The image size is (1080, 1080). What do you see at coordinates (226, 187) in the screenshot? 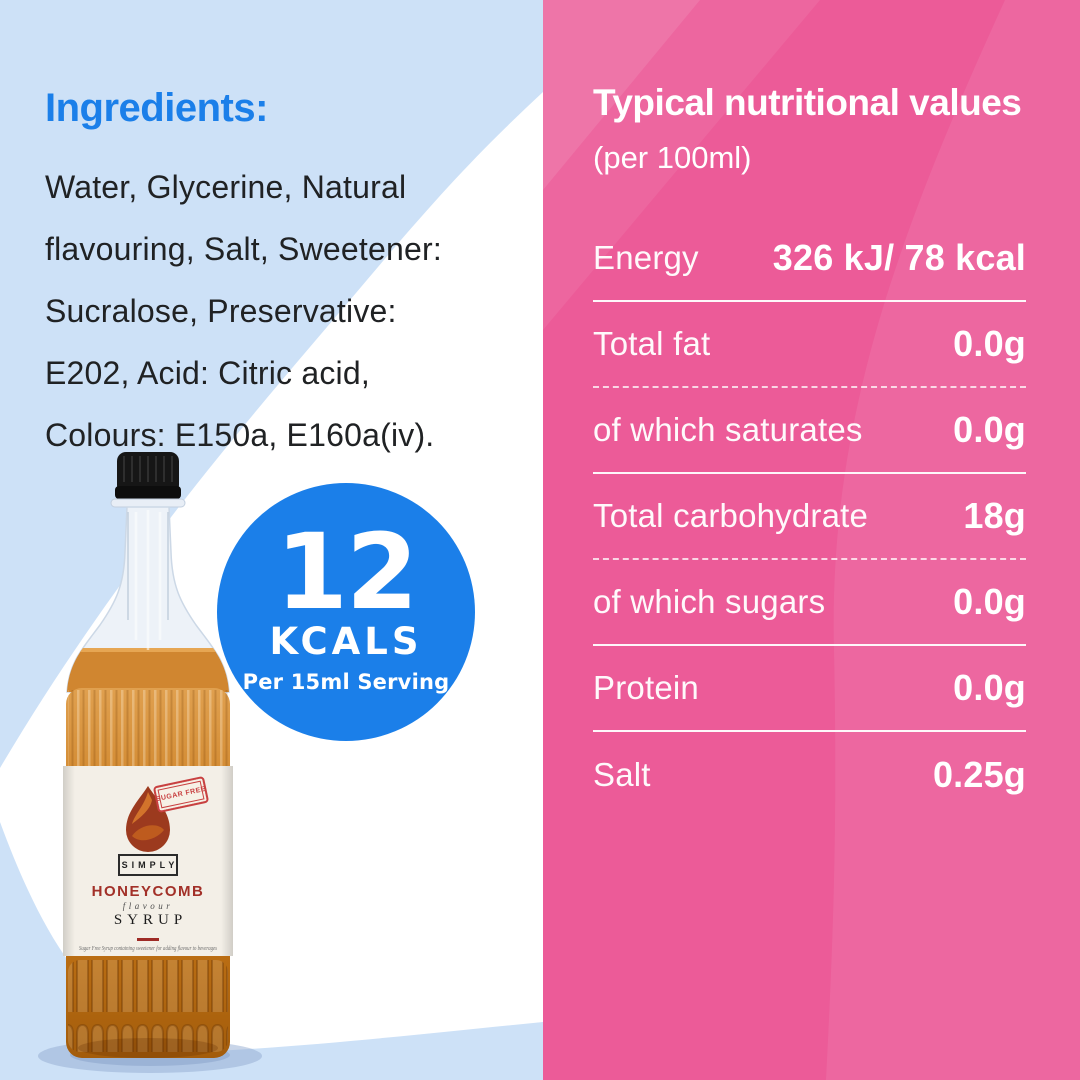
I see `ingredients-line: Water, Glycerine, Natural` at bounding box center [226, 187].